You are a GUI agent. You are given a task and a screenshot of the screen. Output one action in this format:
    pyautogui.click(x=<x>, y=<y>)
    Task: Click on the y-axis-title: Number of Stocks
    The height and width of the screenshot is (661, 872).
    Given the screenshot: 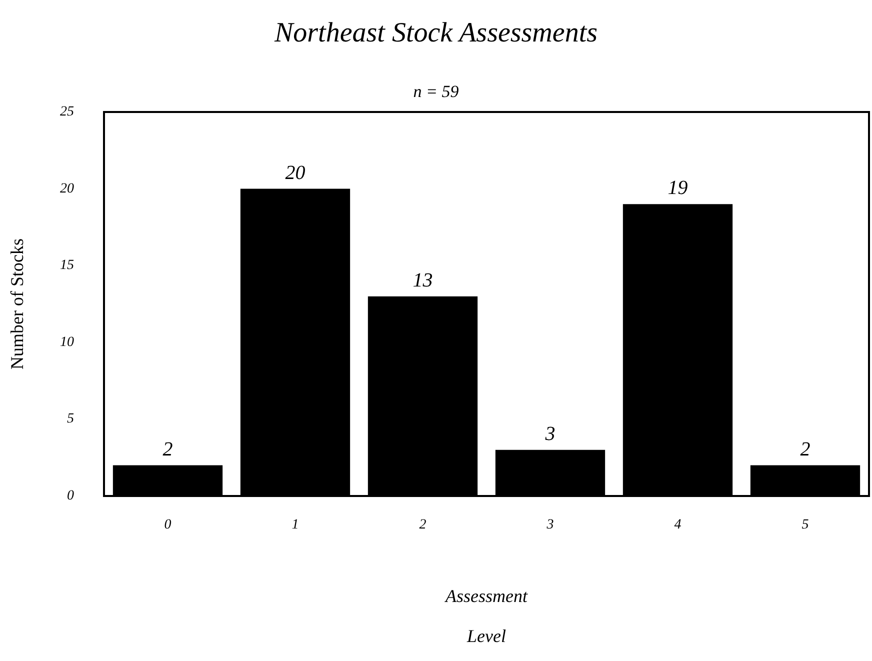 What is the action you would take?
    pyautogui.click(x=17, y=304)
    